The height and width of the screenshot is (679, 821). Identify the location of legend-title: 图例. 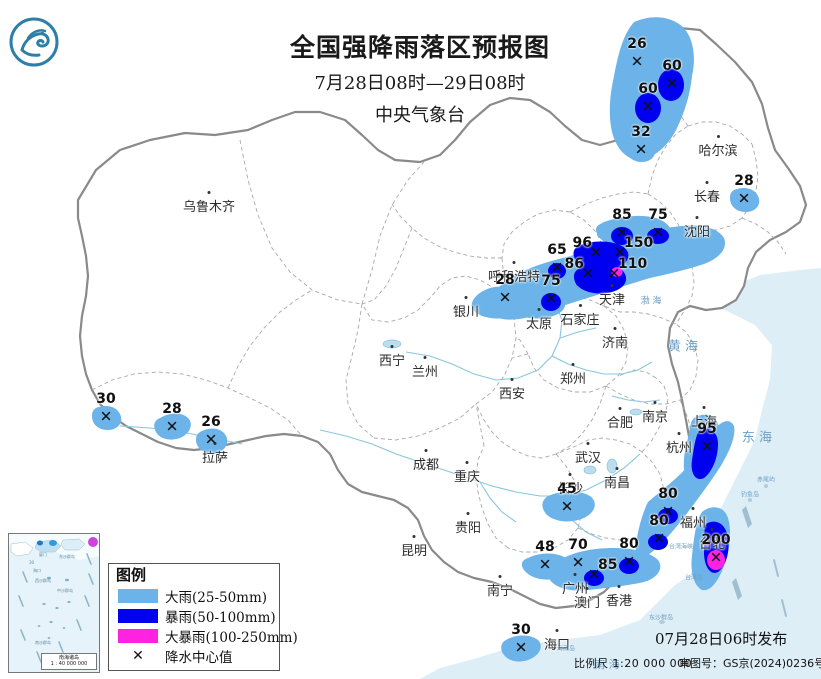
(131, 575).